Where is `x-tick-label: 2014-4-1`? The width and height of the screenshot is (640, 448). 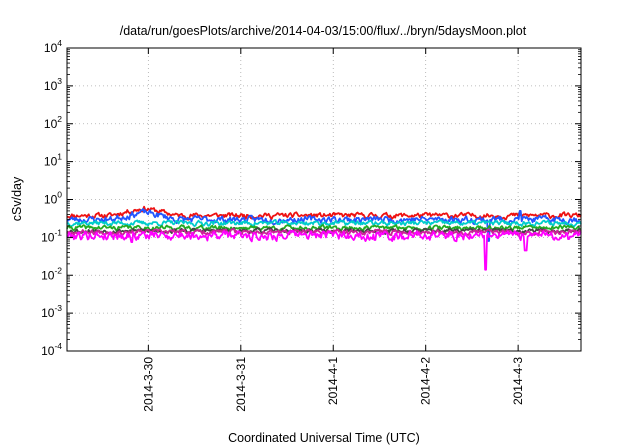 x-tick-label: 2014-4-1 is located at coordinates (333, 381).